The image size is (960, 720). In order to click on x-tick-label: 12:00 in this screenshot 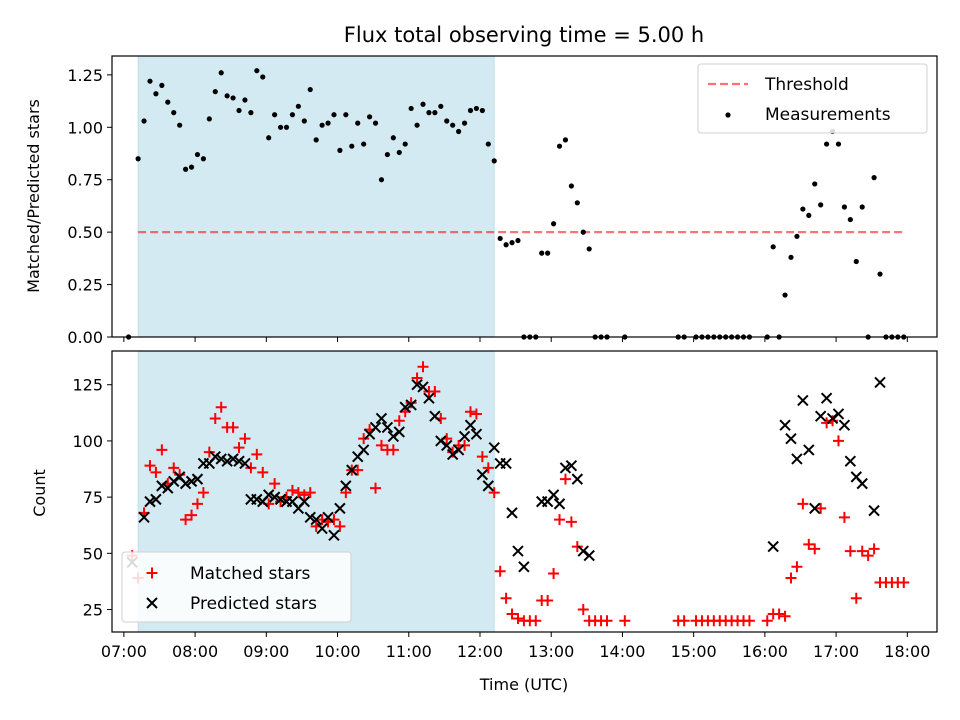, I will do `click(480, 651)`.